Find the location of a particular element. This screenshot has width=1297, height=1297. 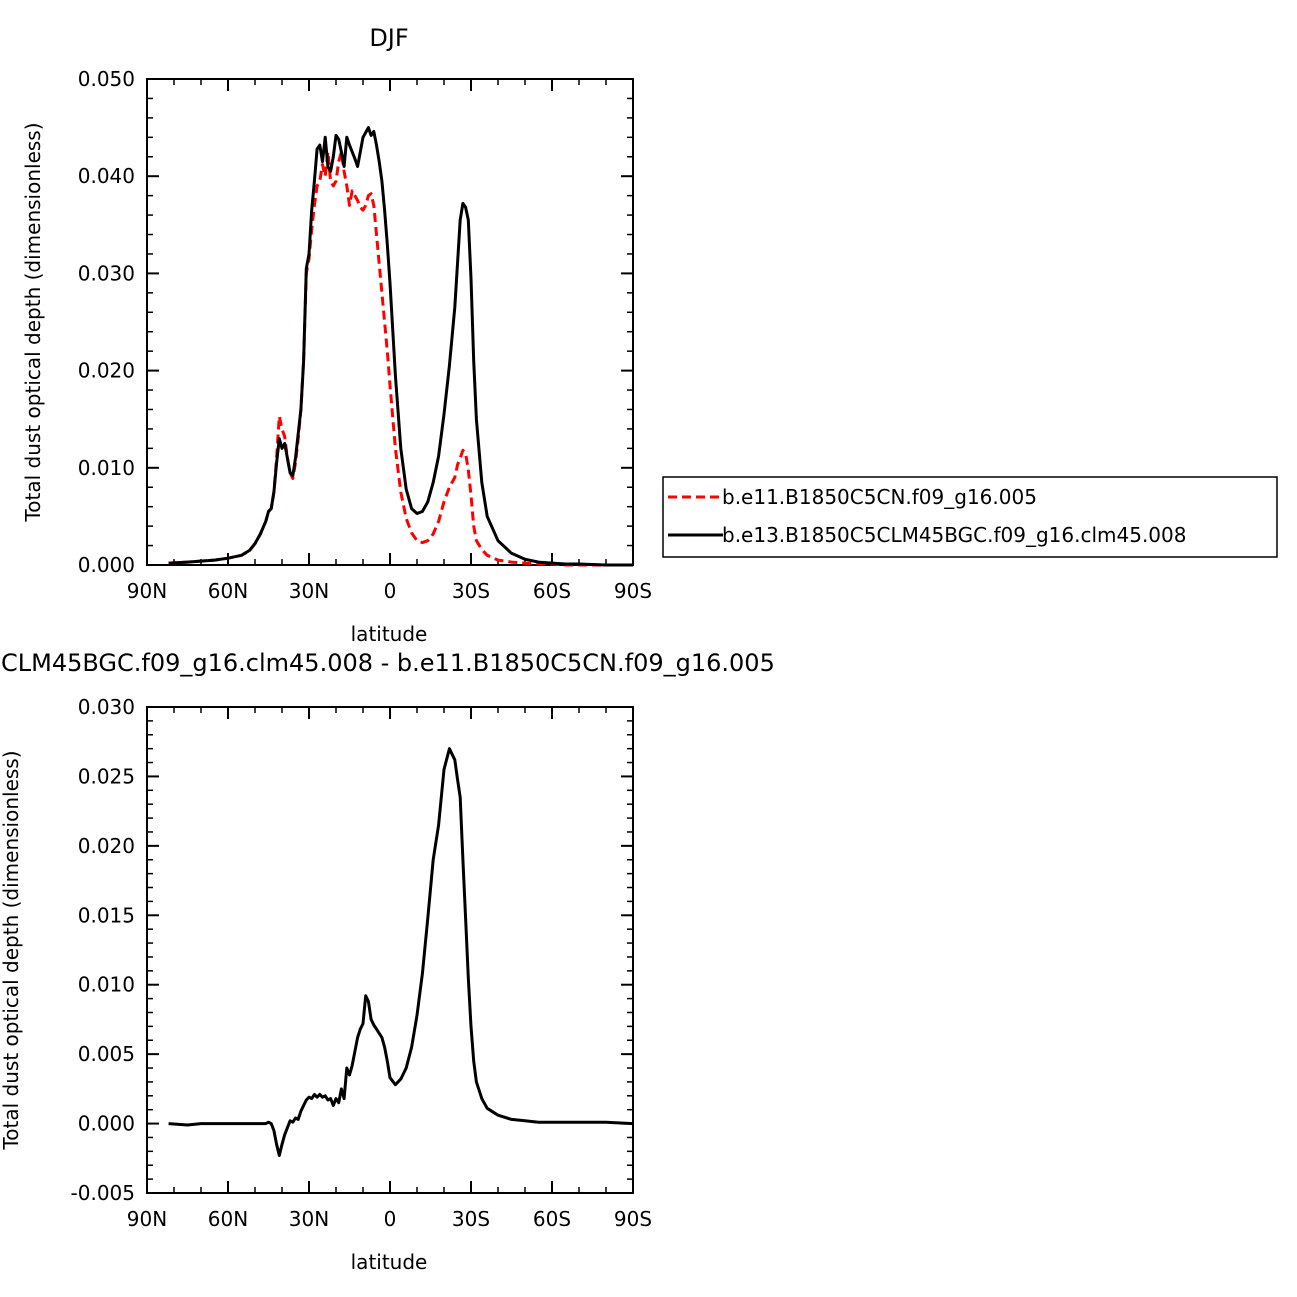

top-x-tick-label: 90N is located at coordinates (147, 591).